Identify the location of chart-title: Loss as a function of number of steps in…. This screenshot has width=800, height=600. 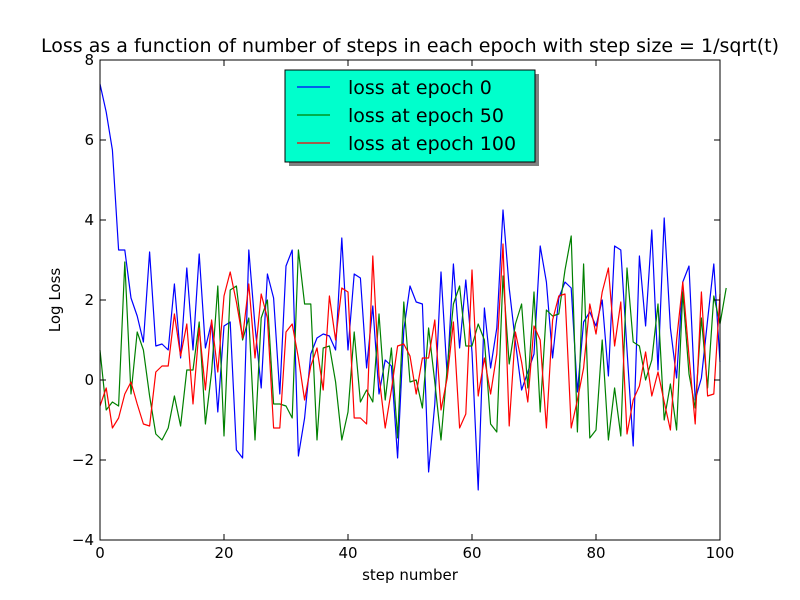
(410, 46).